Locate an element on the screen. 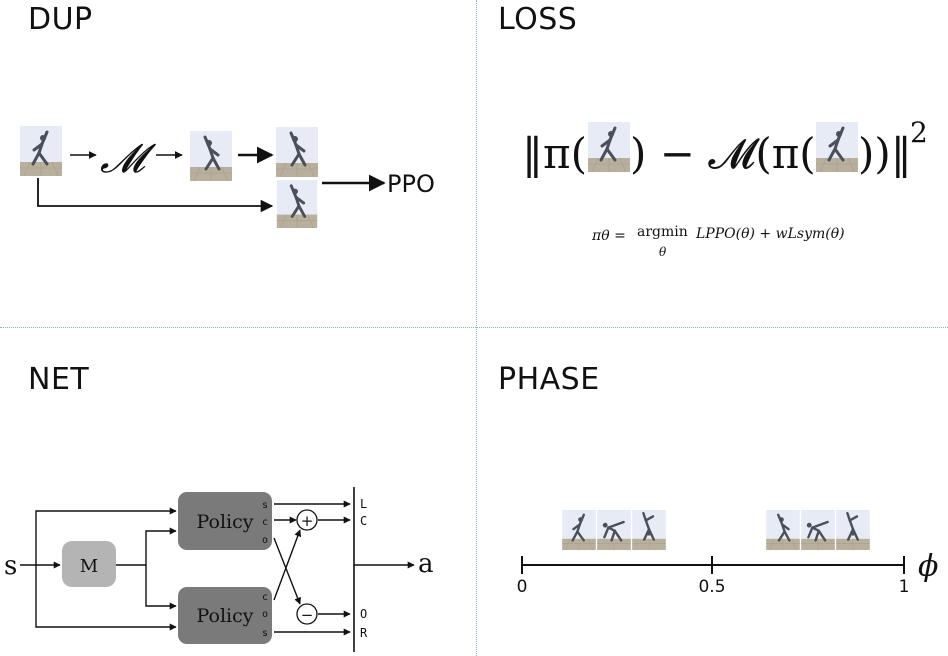 The width and height of the screenshot is (948, 656). dup-title: DUP is located at coordinates (60, 19).